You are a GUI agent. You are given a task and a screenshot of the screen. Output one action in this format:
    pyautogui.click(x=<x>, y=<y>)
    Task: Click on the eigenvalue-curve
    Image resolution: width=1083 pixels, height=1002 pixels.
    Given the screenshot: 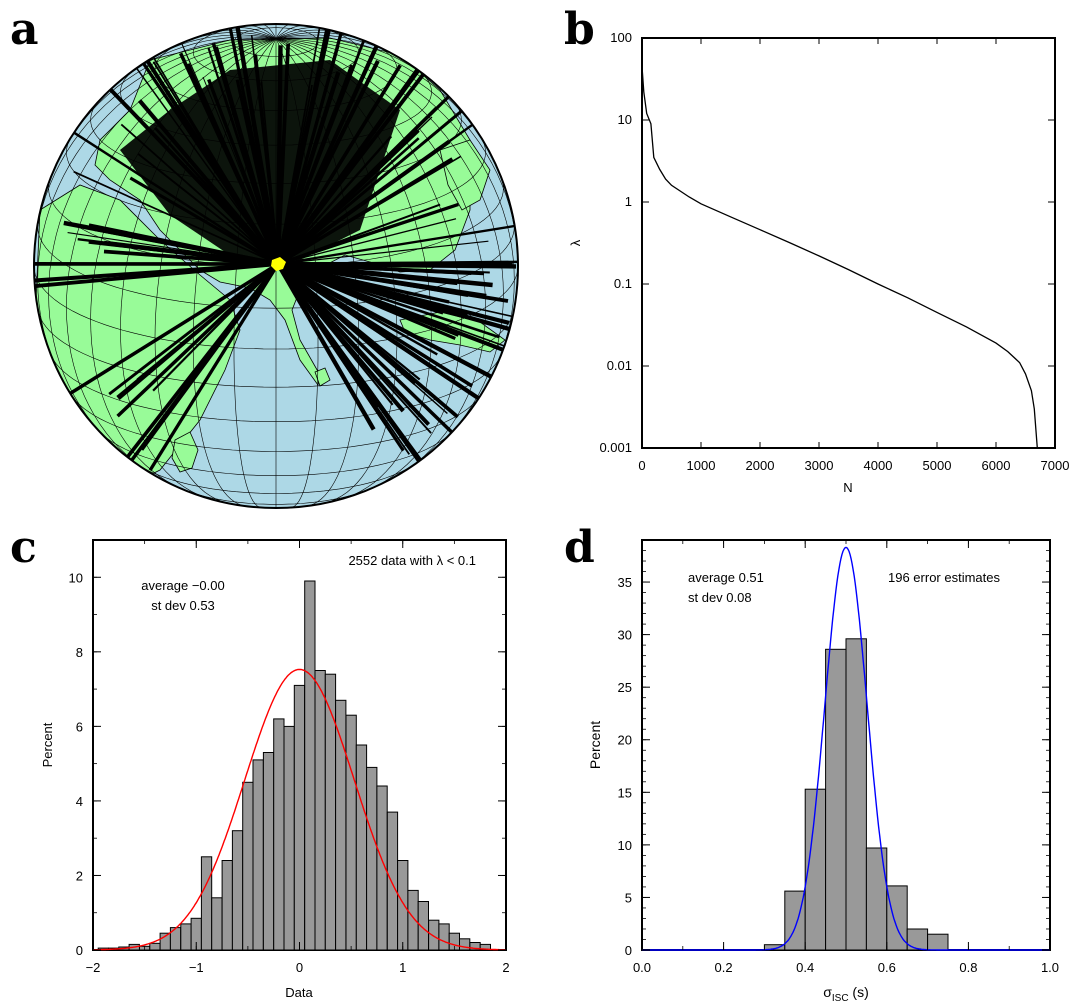 What is the action you would take?
    pyautogui.click(x=839, y=257)
    